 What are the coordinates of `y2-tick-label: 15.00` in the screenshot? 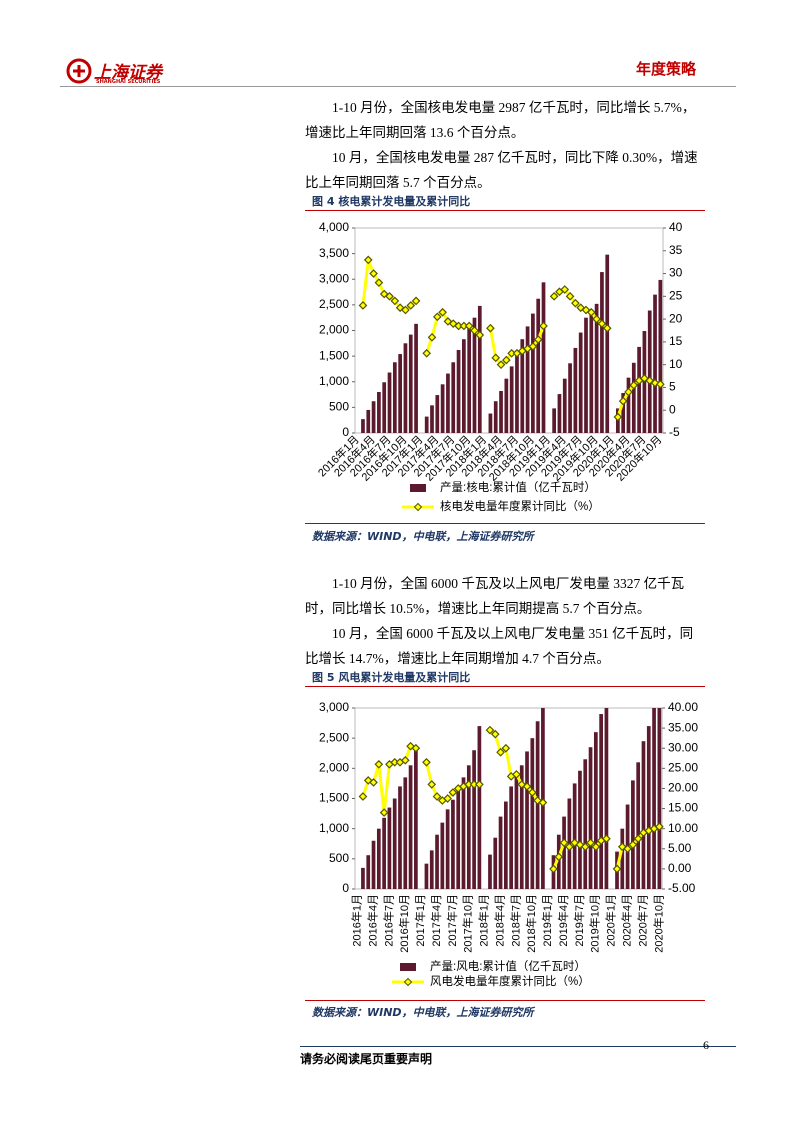 It's located at (683, 808).